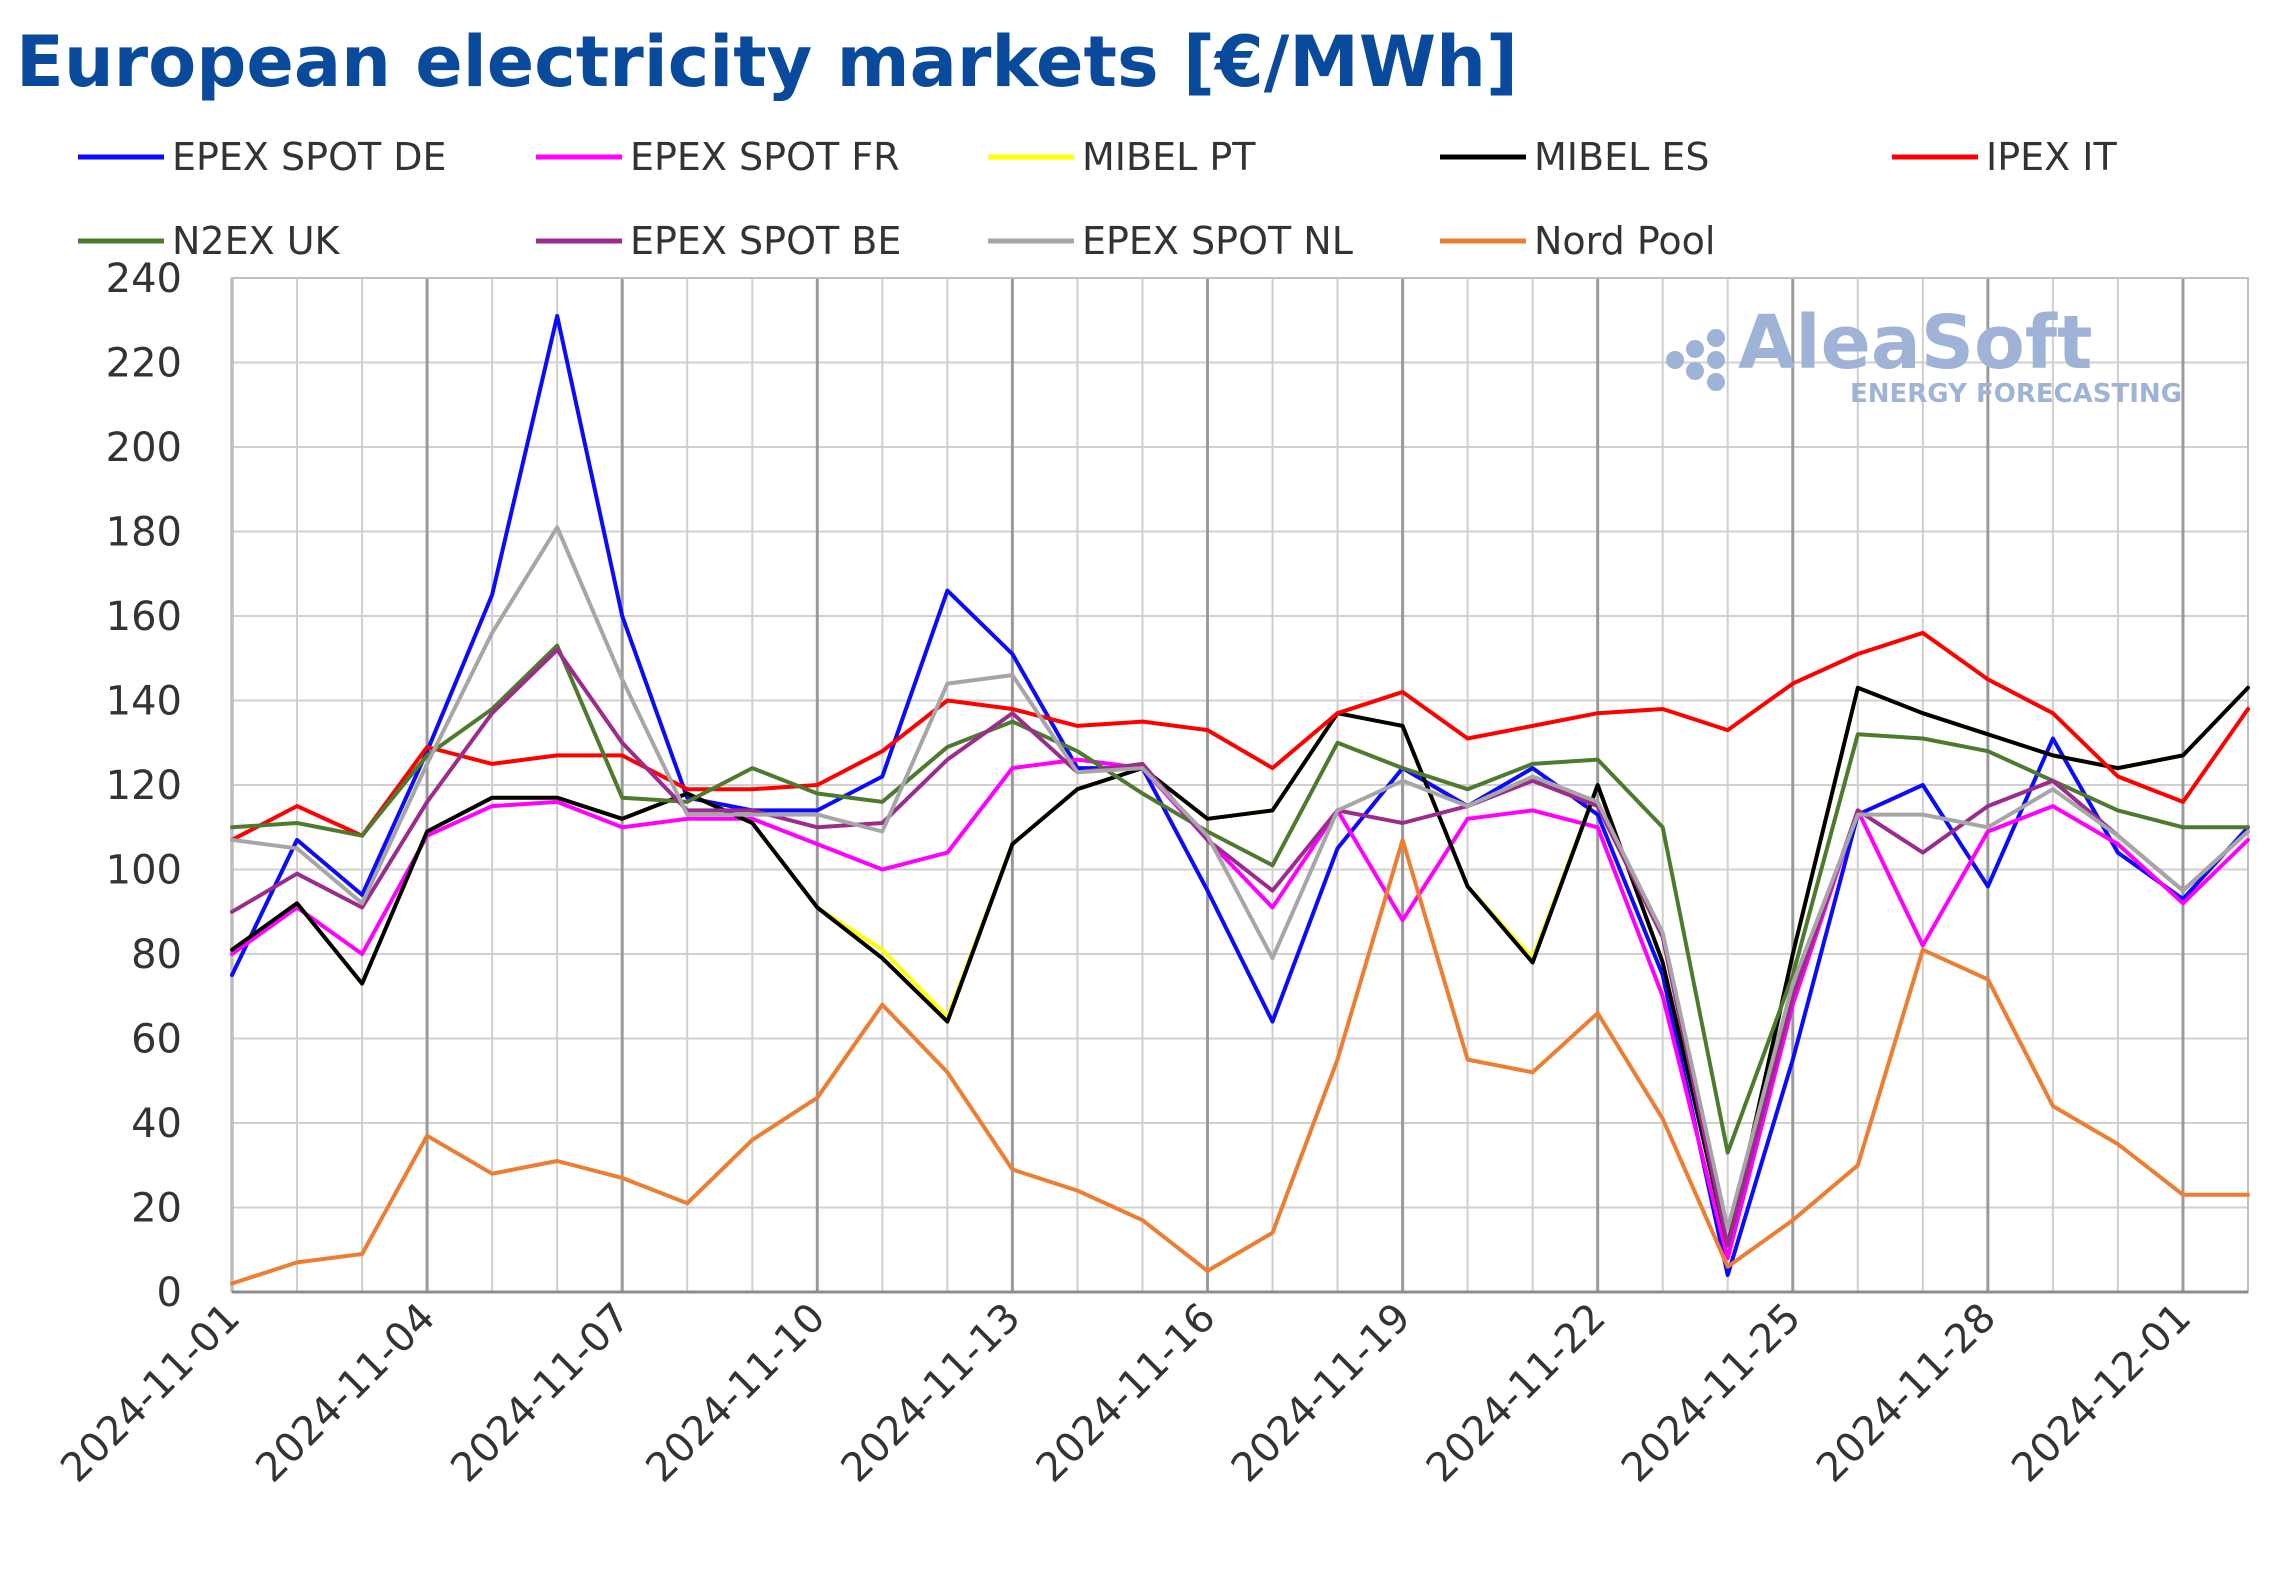  Describe the element at coordinates (765, 241) in the screenshot. I see `legend-label: EPEX SPOT BE` at that location.